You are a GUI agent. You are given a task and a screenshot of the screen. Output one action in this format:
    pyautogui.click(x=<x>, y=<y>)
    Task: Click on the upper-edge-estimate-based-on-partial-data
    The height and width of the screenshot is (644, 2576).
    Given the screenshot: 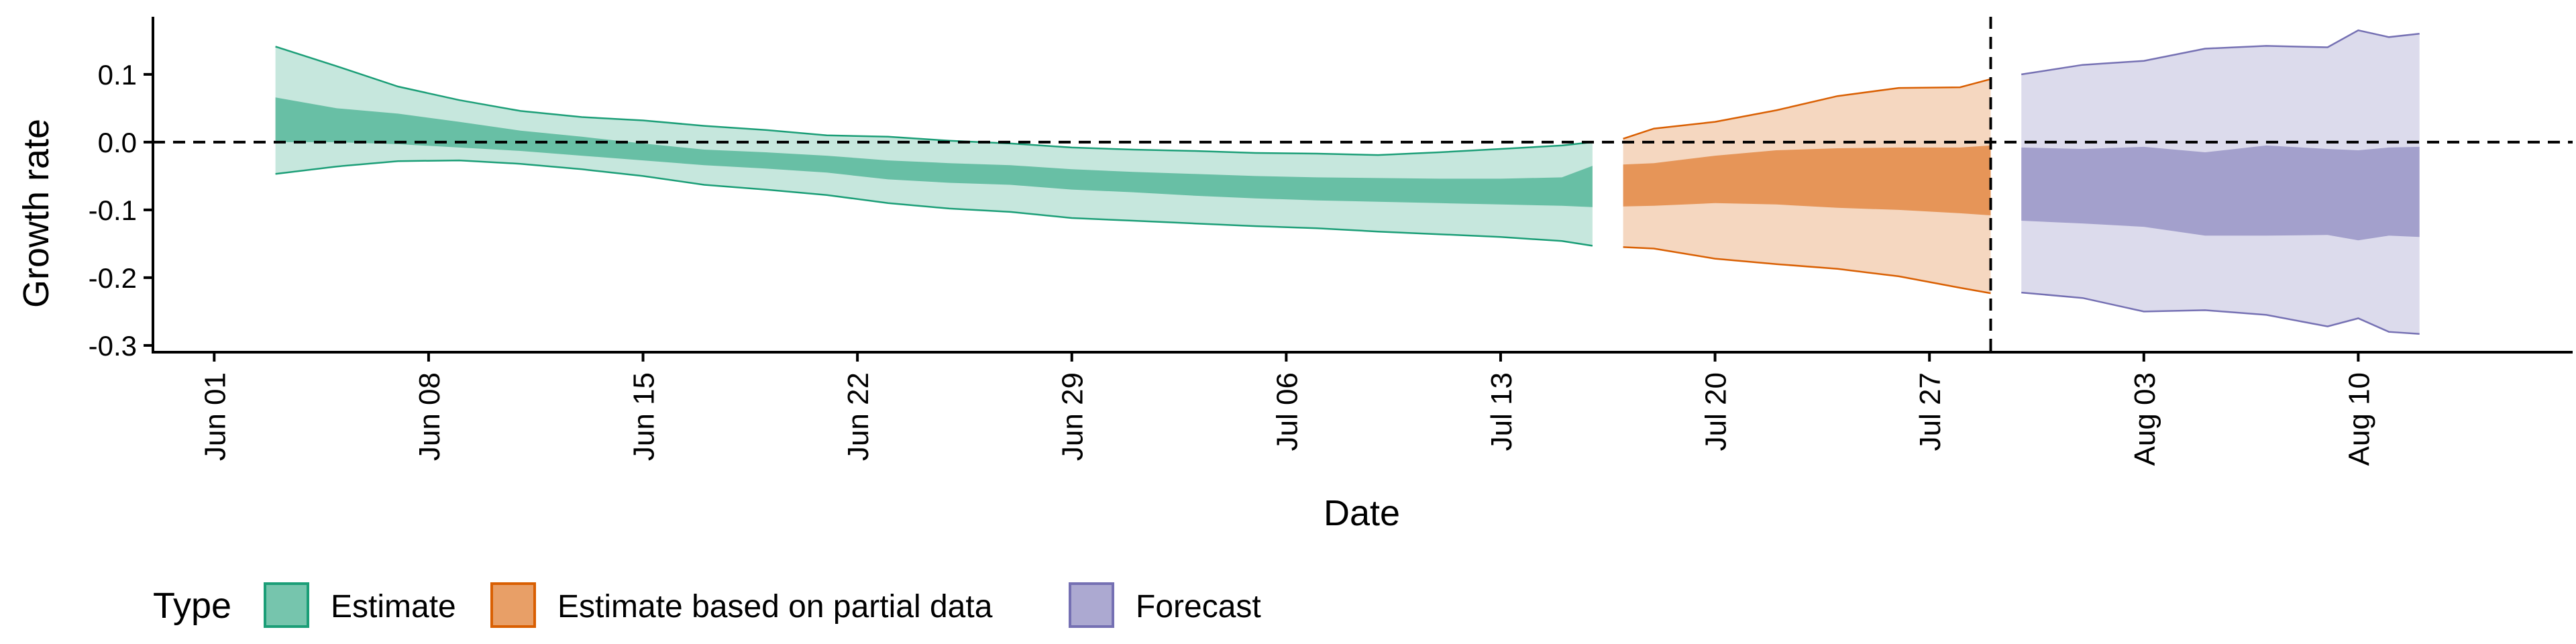 What is the action you would take?
    pyautogui.click(x=1807, y=109)
    